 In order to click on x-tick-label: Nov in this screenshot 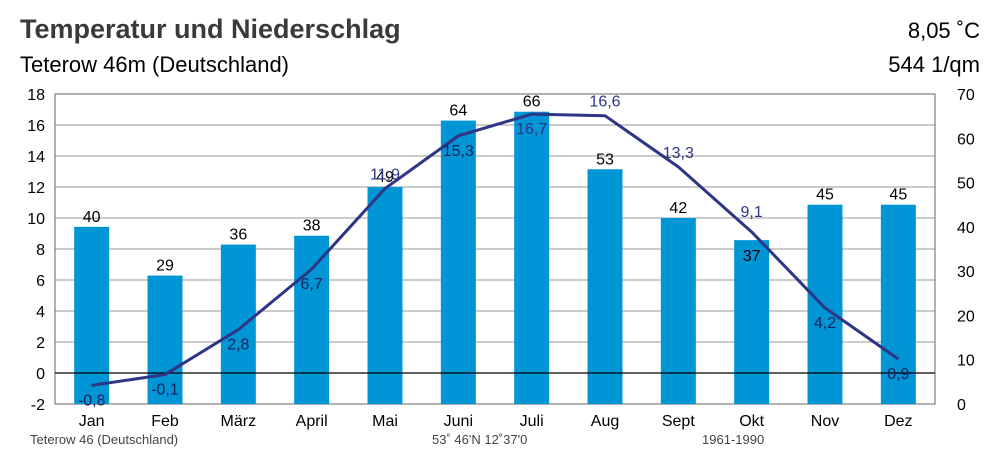, I will do `click(825, 421)`.